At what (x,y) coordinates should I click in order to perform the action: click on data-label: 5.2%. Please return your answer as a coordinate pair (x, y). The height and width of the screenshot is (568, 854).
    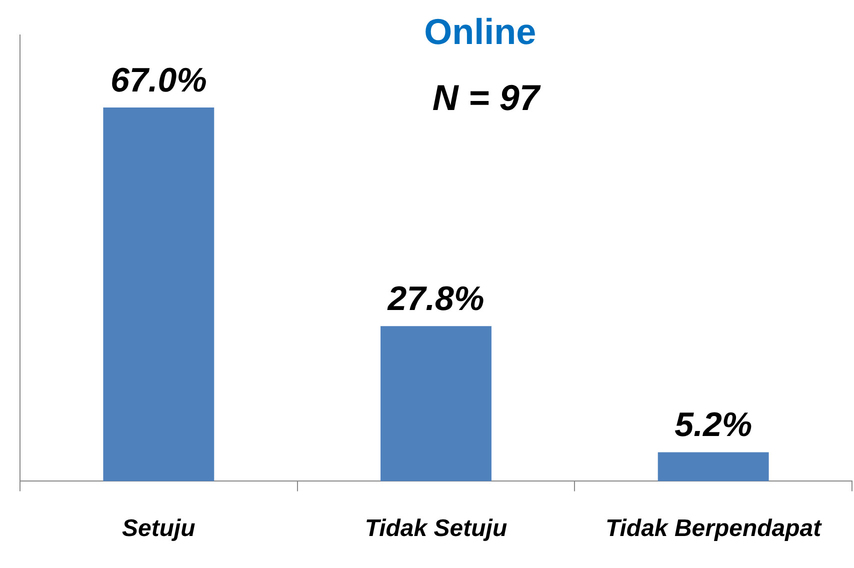
    Looking at the image, I should click on (713, 425).